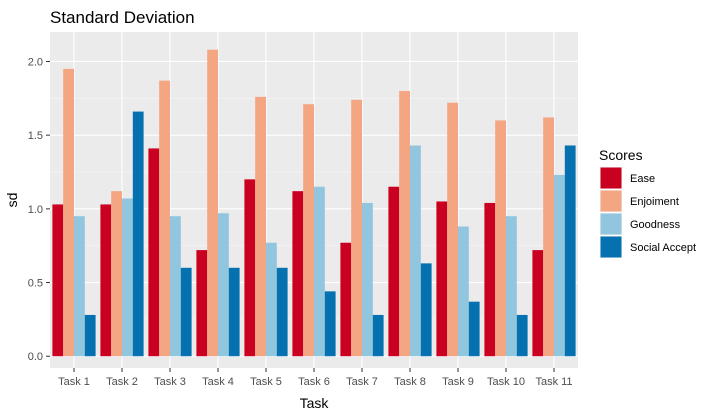 Image resolution: width=718 pixels, height=418 pixels. What do you see at coordinates (35, 357) in the screenshot?
I see `y-tick-label: 0.0` at bounding box center [35, 357].